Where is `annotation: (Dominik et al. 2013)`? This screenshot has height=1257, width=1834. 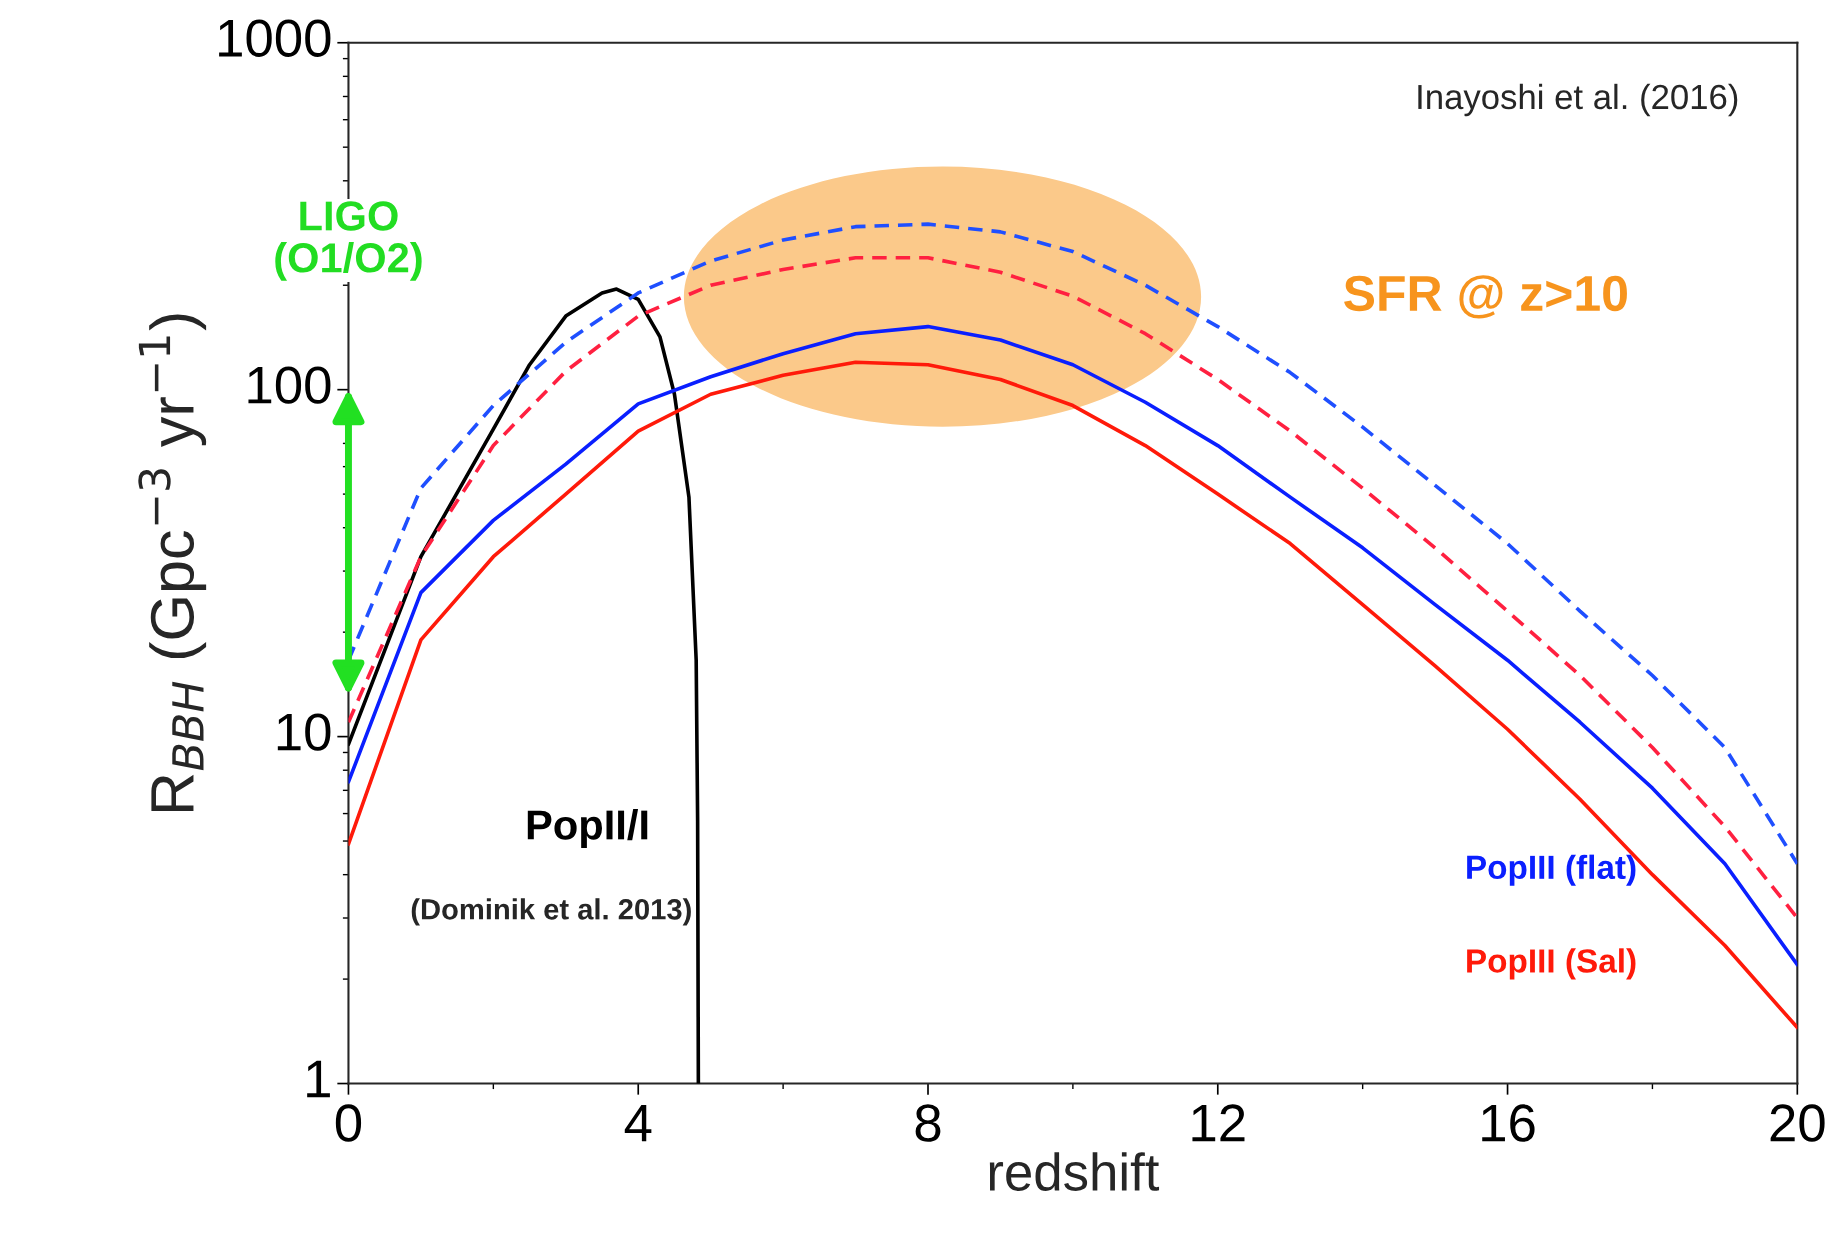
annotation: (Dominik et al. 2013) is located at coordinates (551, 912).